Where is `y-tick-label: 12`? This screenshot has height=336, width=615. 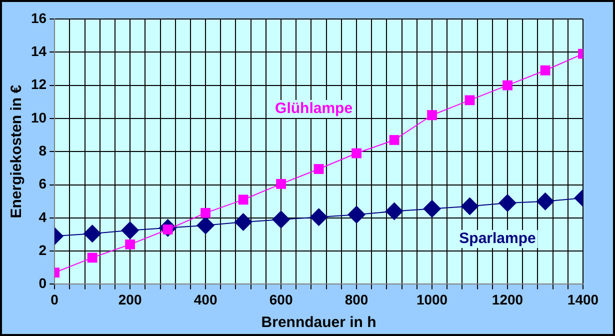 y-tick-label: 12 is located at coordinates (38, 84).